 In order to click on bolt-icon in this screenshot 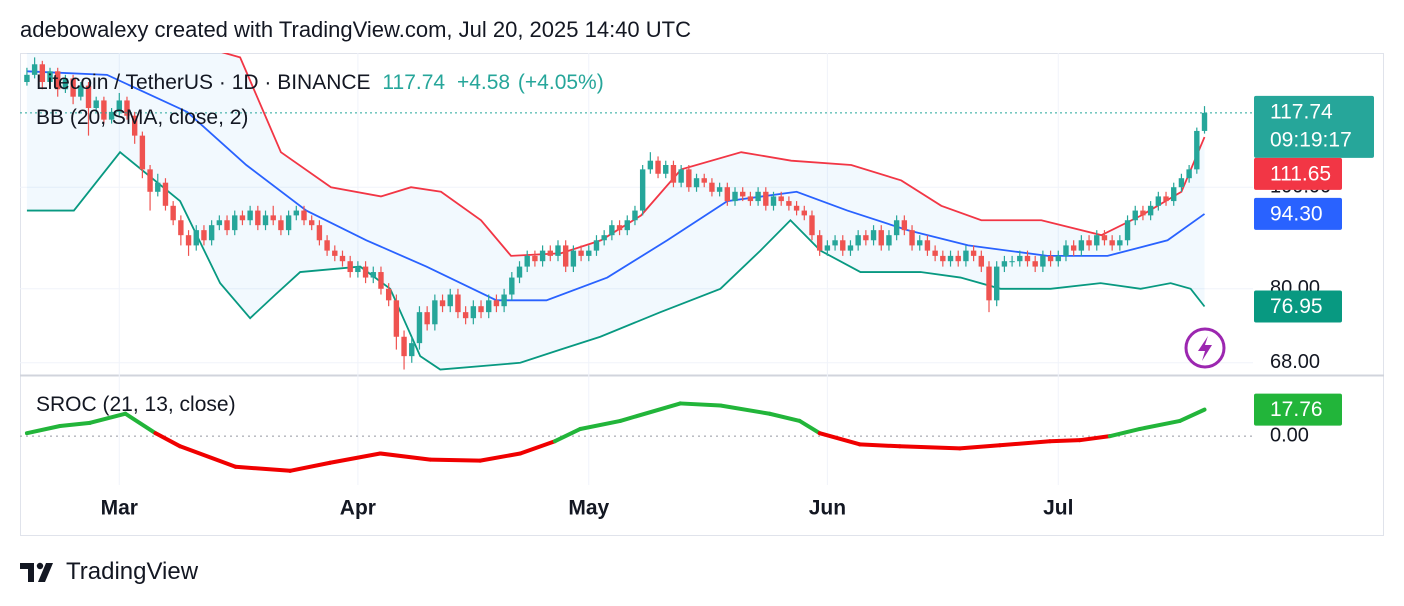, I will do `click(1205, 348)`.